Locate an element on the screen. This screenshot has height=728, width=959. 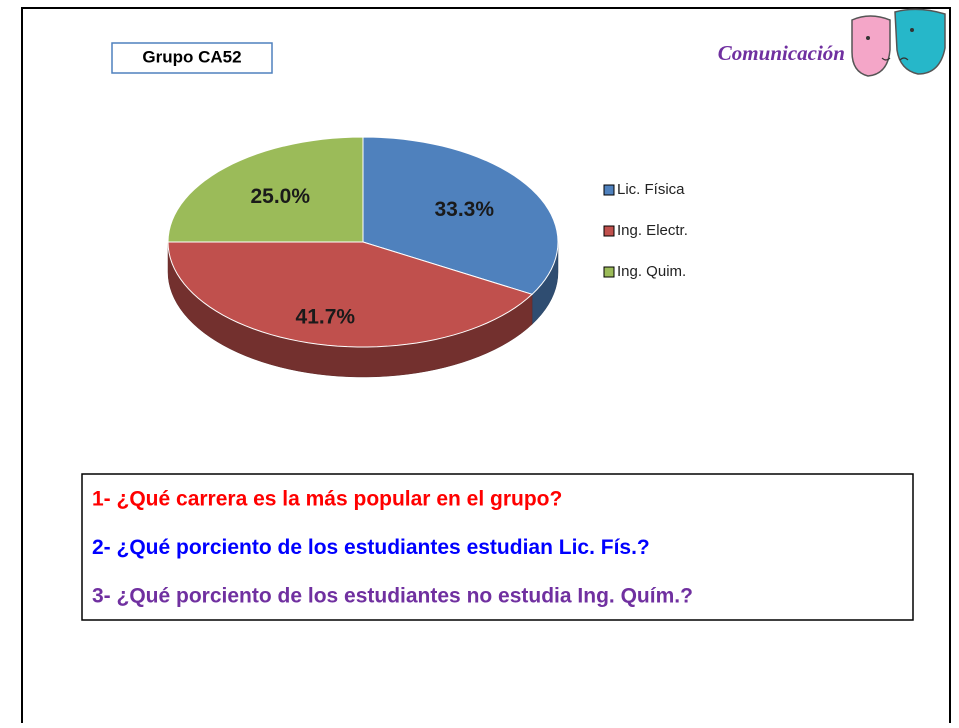
data-label: 41.7% is located at coordinates (326, 317).